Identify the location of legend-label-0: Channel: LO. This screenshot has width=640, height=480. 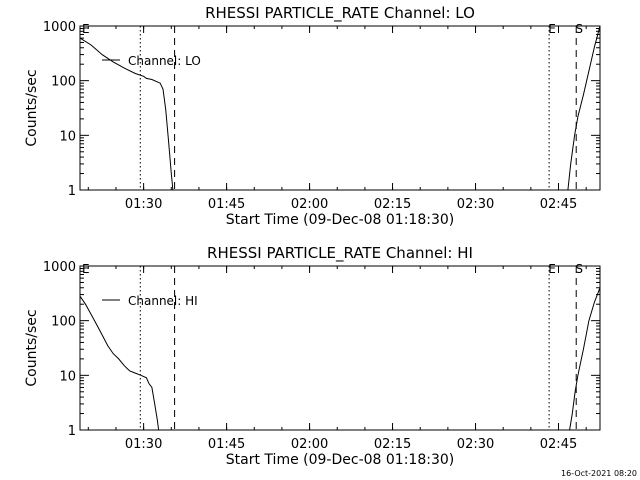
(164, 61).